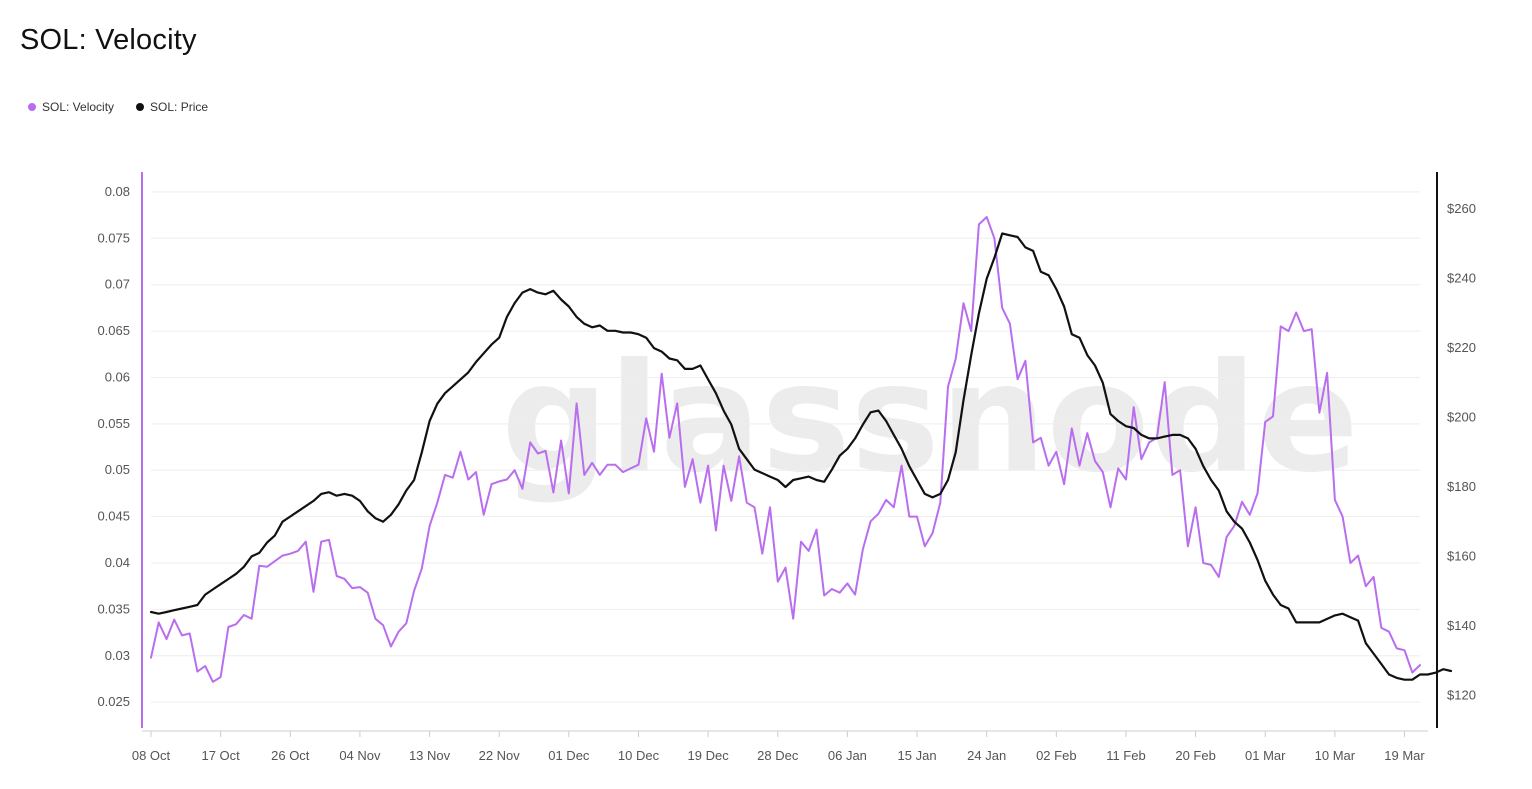 The image size is (1532, 789). I want to click on x-tick-label: 20 Feb, so click(1195, 755).